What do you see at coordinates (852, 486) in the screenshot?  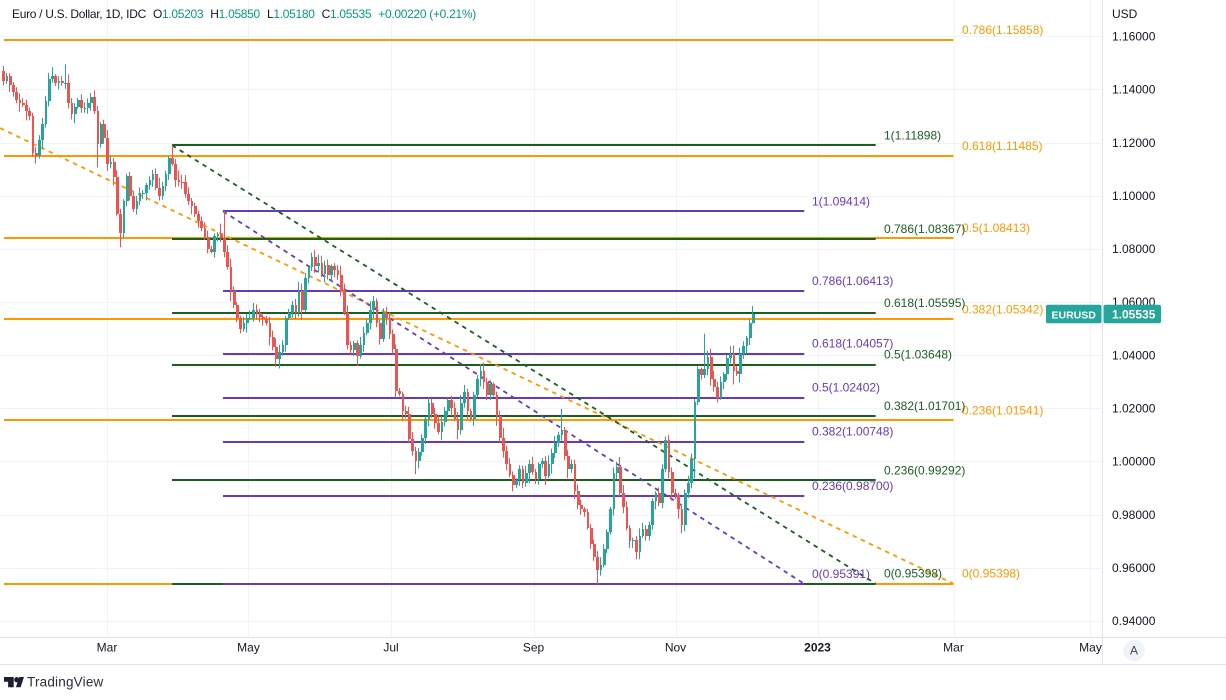 I see `svg-text: 0.236(0.98700)` at bounding box center [852, 486].